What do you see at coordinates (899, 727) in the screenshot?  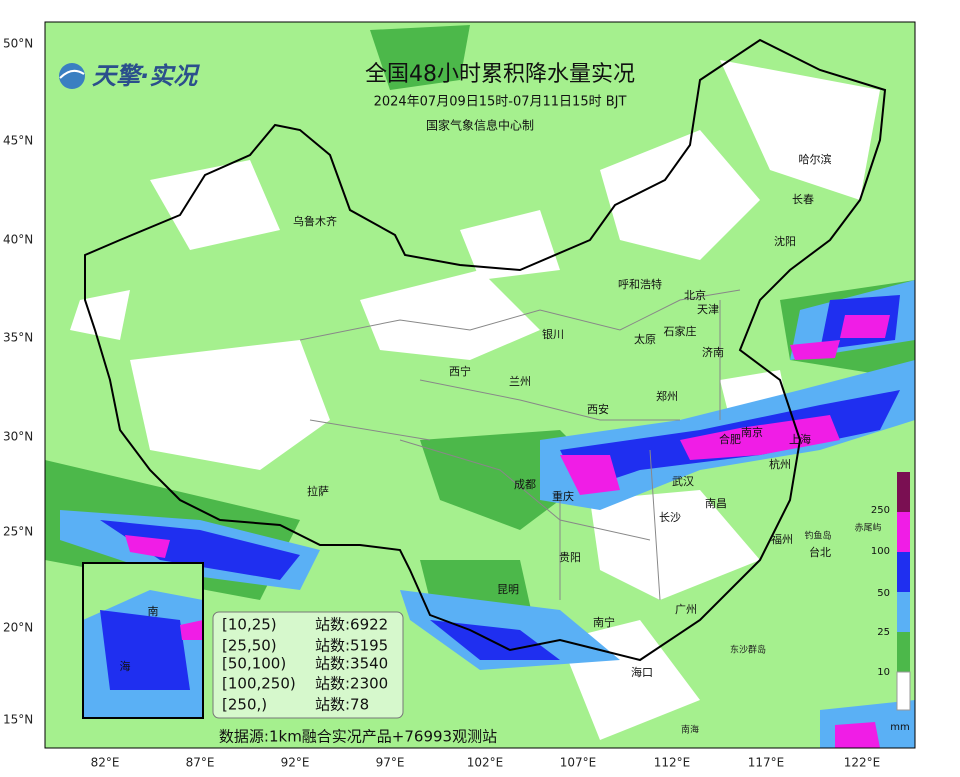 I see `unit: mm` at bounding box center [899, 727].